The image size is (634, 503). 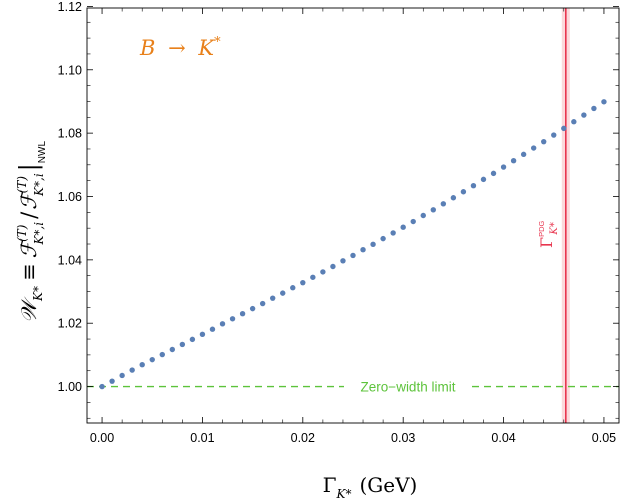 What do you see at coordinates (70, 197) in the screenshot?
I see `y-tick-label: 1.06` at bounding box center [70, 197].